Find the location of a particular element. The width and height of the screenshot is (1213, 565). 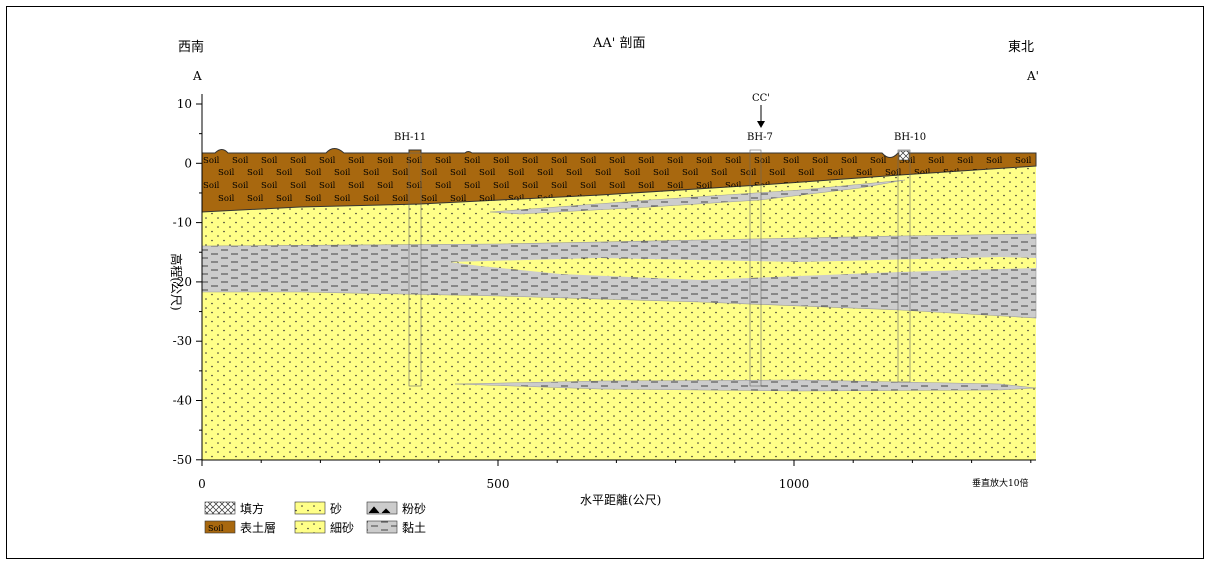

y-ticks: 10 0 -10 -20 -30 -40 -50 is located at coordinates (187, 282).